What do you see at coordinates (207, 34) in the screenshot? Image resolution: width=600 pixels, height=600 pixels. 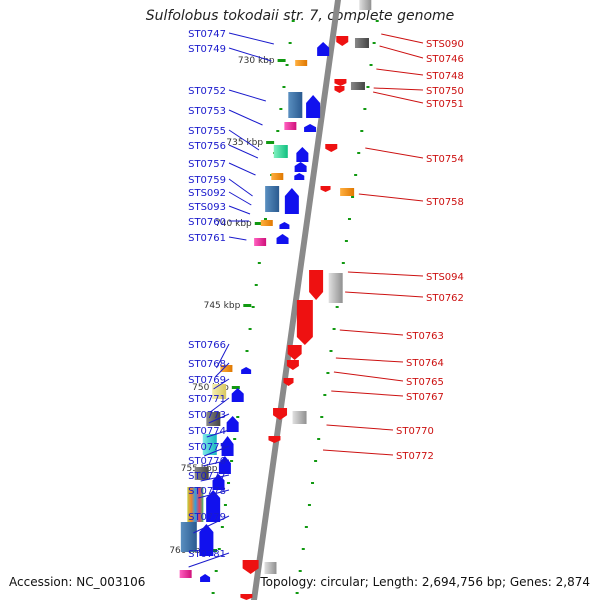 I see `left-gene-label: ST0747` at bounding box center [207, 34].